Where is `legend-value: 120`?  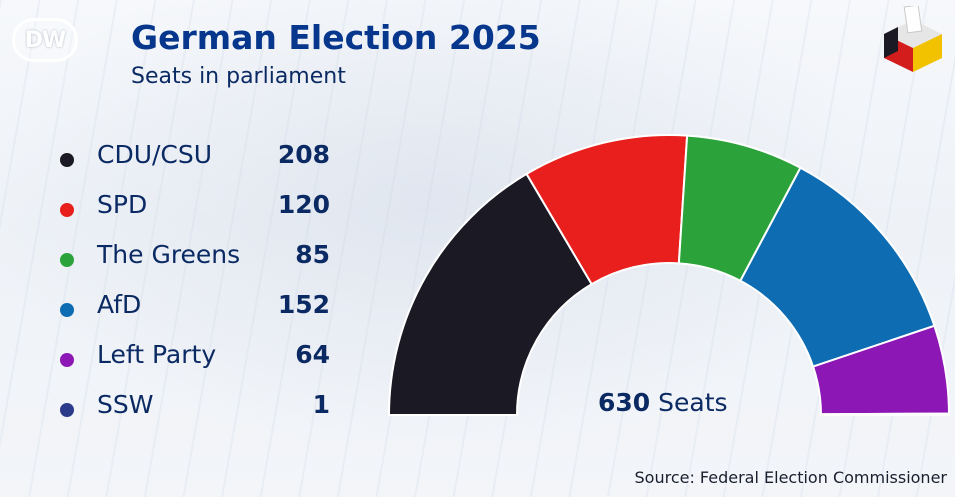
legend-value: 120 is located at coordinates (303, 204).